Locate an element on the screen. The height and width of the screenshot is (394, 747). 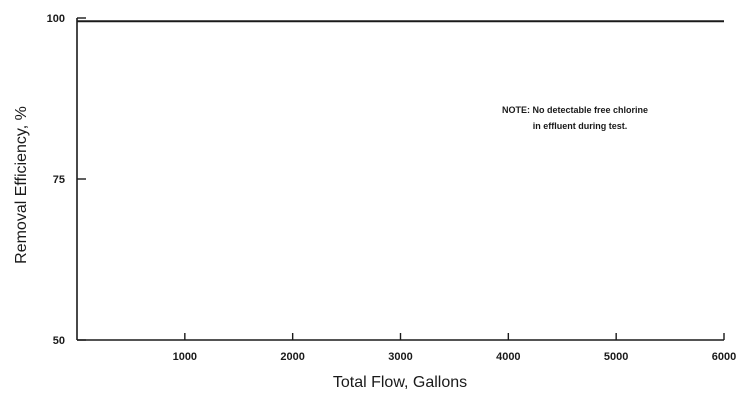
y-axis-title: Removal Efficiency, % is located at coordinates (21, 185).